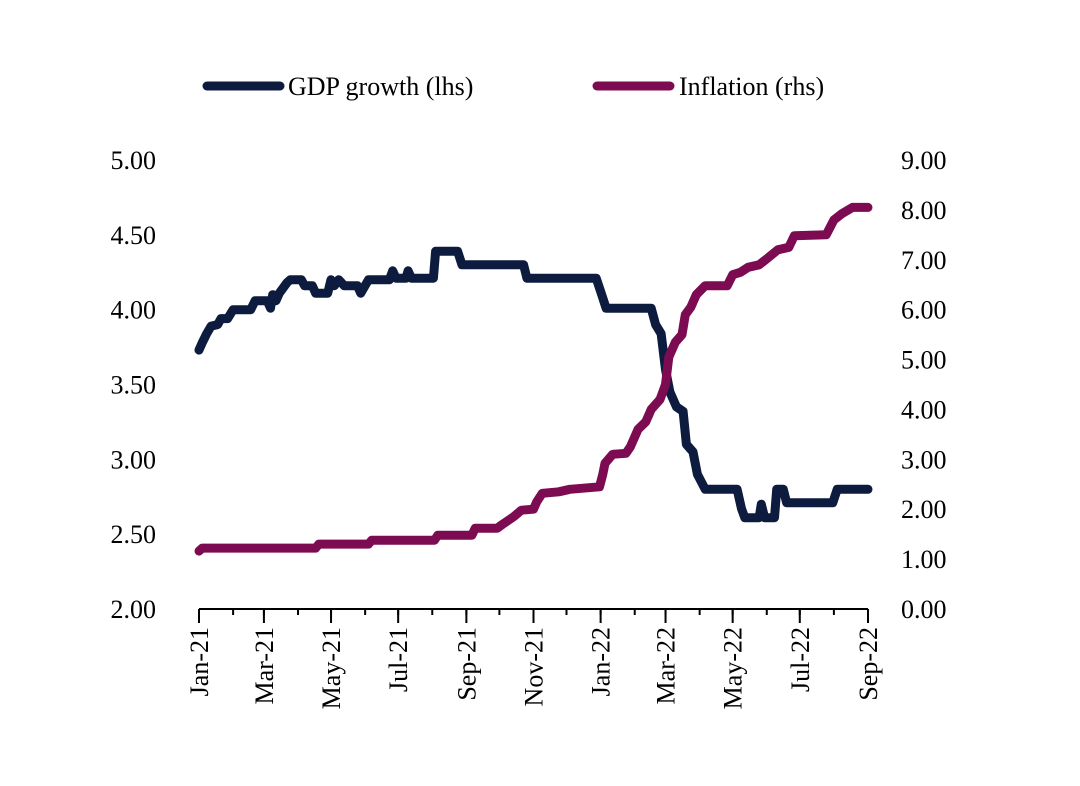  I want to click on right-y-tick-label: 8.00, so click(924, 210).